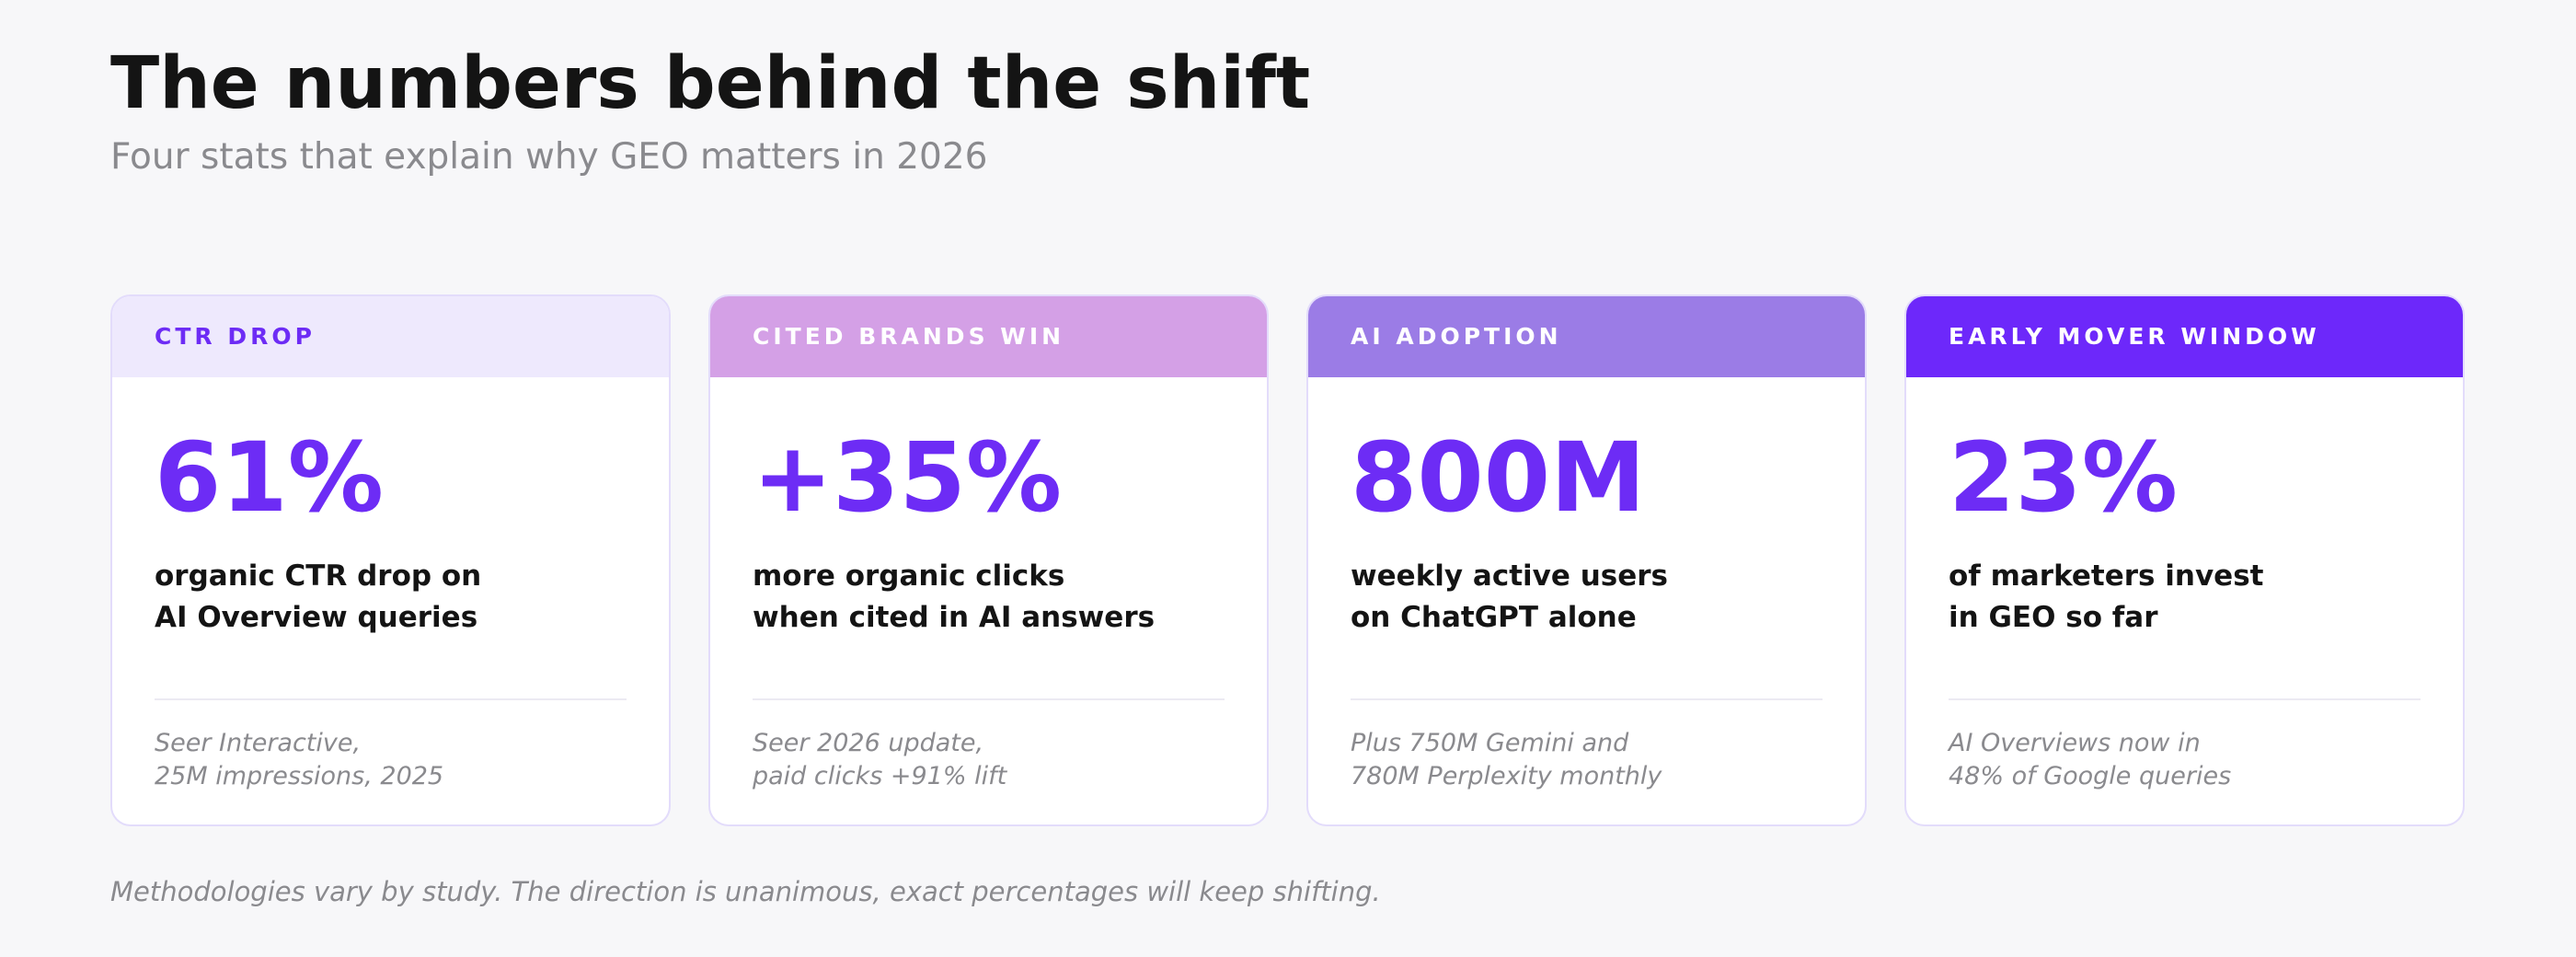 This screenshot has height=957, width=2576. What do you see at coordinates (954, 617) in the screenshot?
I see `description-line: when cited in AI answers` at bounding box center [954, 617].